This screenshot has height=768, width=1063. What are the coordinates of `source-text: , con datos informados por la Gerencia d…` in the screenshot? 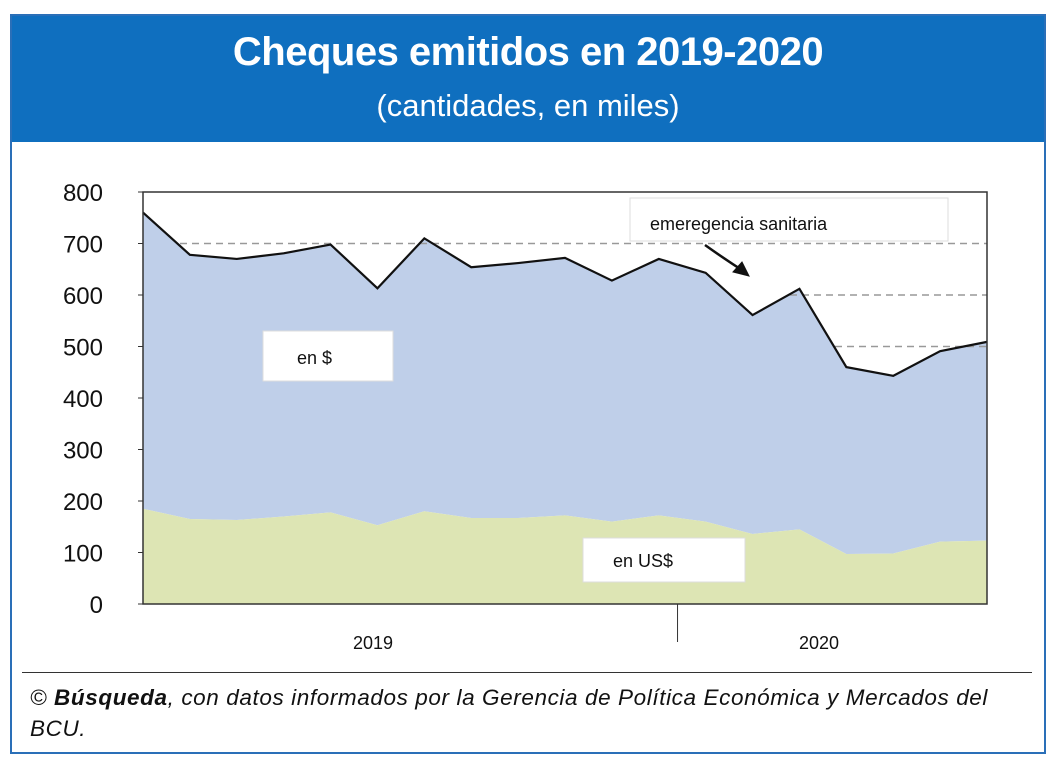 It's located at (509, 713).